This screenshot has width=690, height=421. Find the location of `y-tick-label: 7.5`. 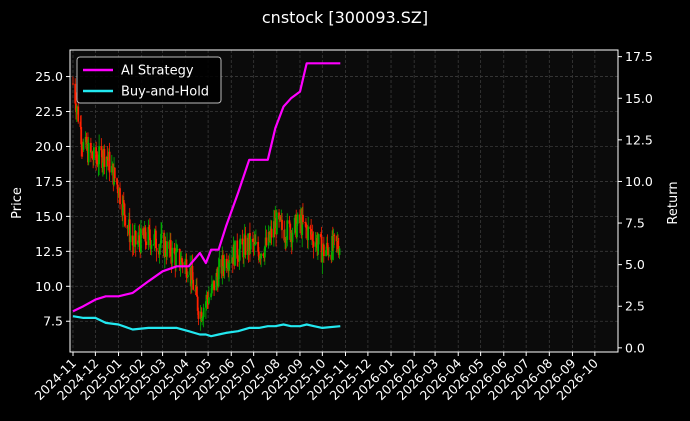

y-tick-label: 7.5 is located at coordinates (53, 321).